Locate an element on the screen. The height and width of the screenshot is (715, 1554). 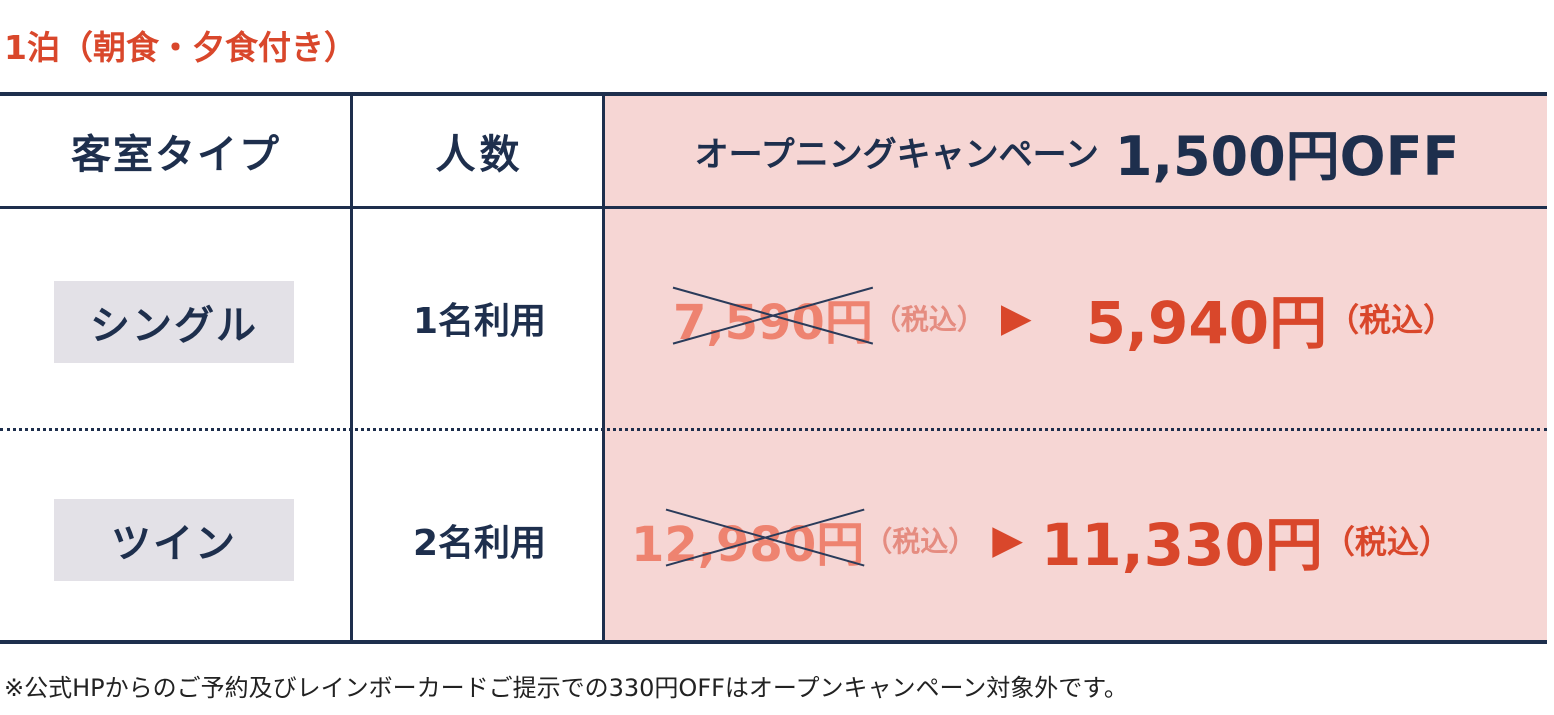
campaign-price: 5,940円 is located at coordinates (1206, 323).